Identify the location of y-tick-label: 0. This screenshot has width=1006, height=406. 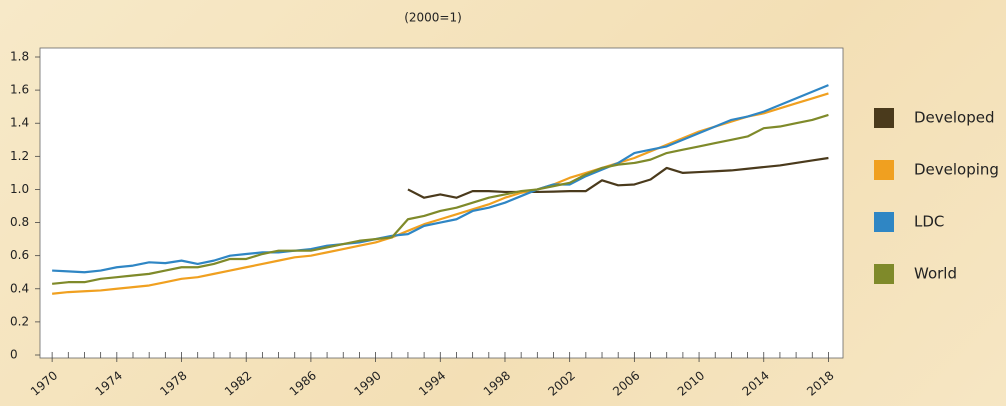
(14, 355).